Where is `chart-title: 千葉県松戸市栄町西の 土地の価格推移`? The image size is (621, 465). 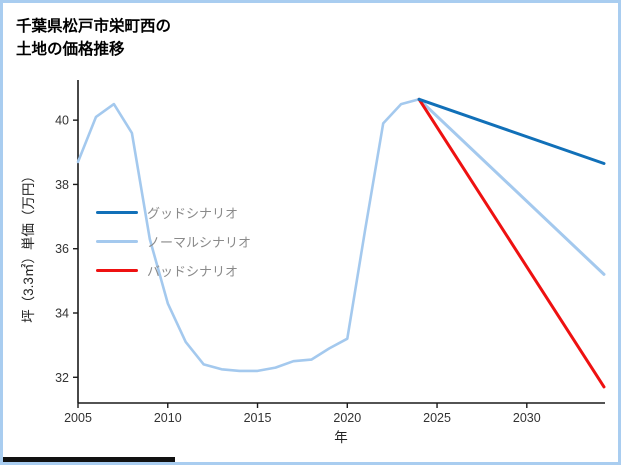 chart-title: 千葉県松戸市栄町西の 土地の価格推移 is located at coordinates (93, 38).